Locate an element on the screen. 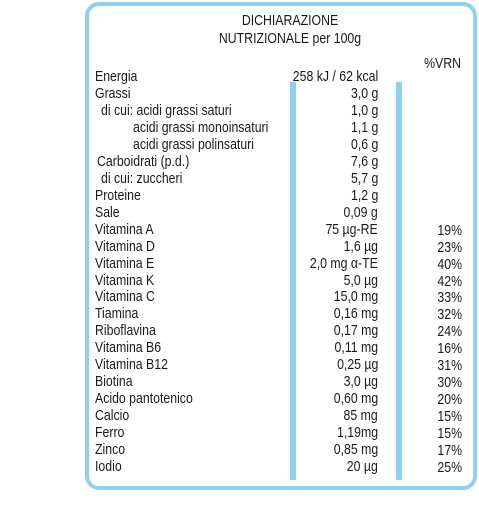 The height and width of the screenshot is (511, 479). nutrient-amount: 0,09 g is located at coordinates (360, 212).